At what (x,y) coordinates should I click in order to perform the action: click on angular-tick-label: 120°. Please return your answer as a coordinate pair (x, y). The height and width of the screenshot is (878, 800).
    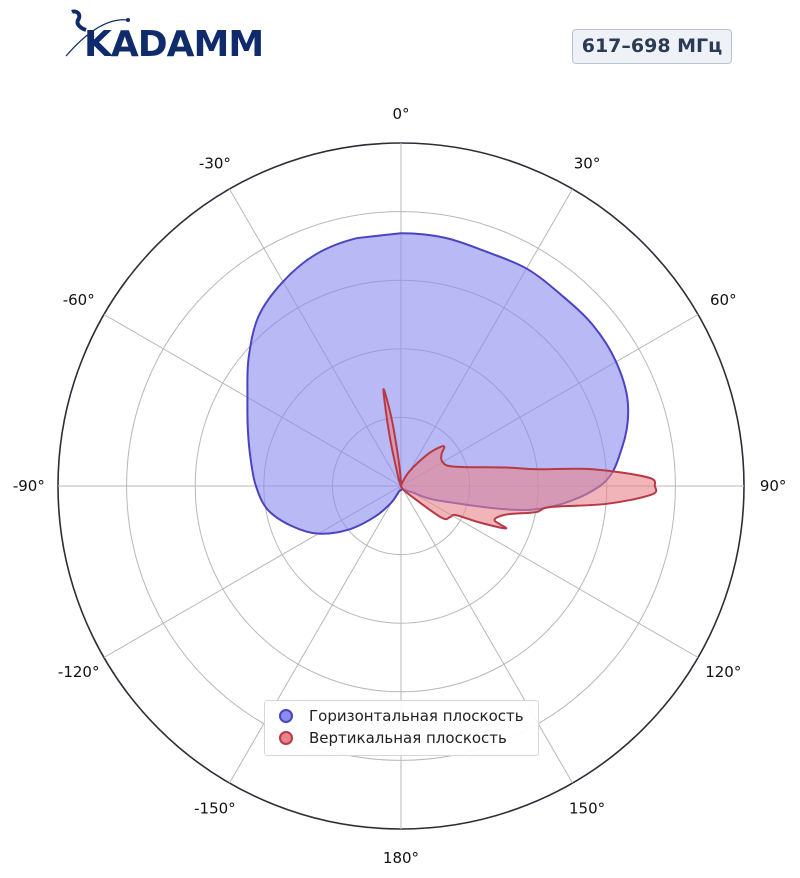
    Looking at the image, I should click on (723, 672).